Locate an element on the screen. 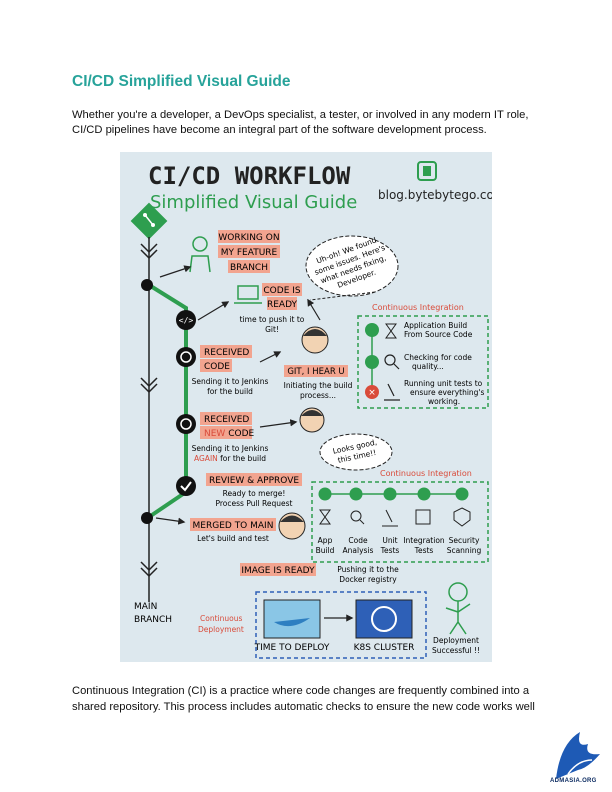  docker-text-1: Pushing it to the is located at coordinates (368, 569).